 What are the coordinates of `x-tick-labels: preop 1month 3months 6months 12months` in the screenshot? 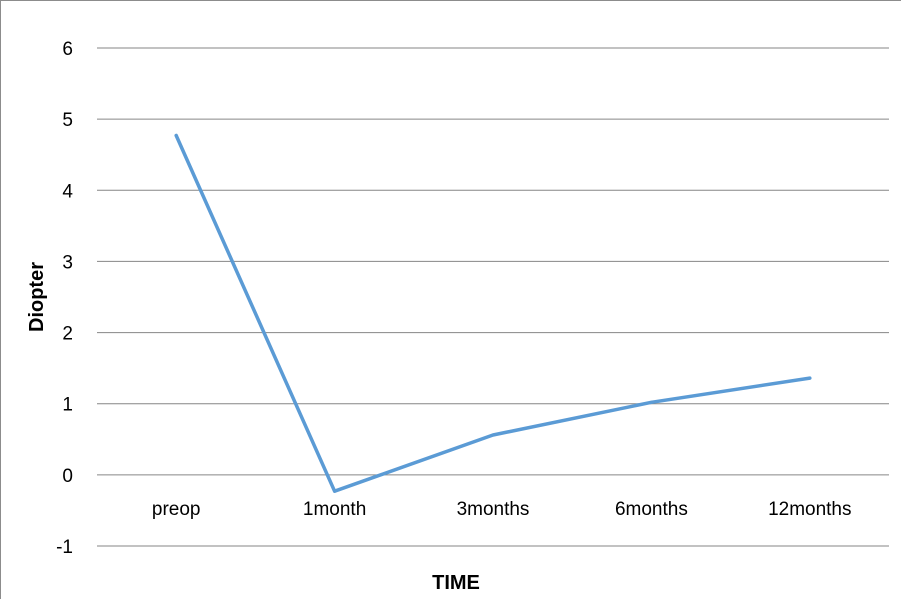 It's located at (502, 509).